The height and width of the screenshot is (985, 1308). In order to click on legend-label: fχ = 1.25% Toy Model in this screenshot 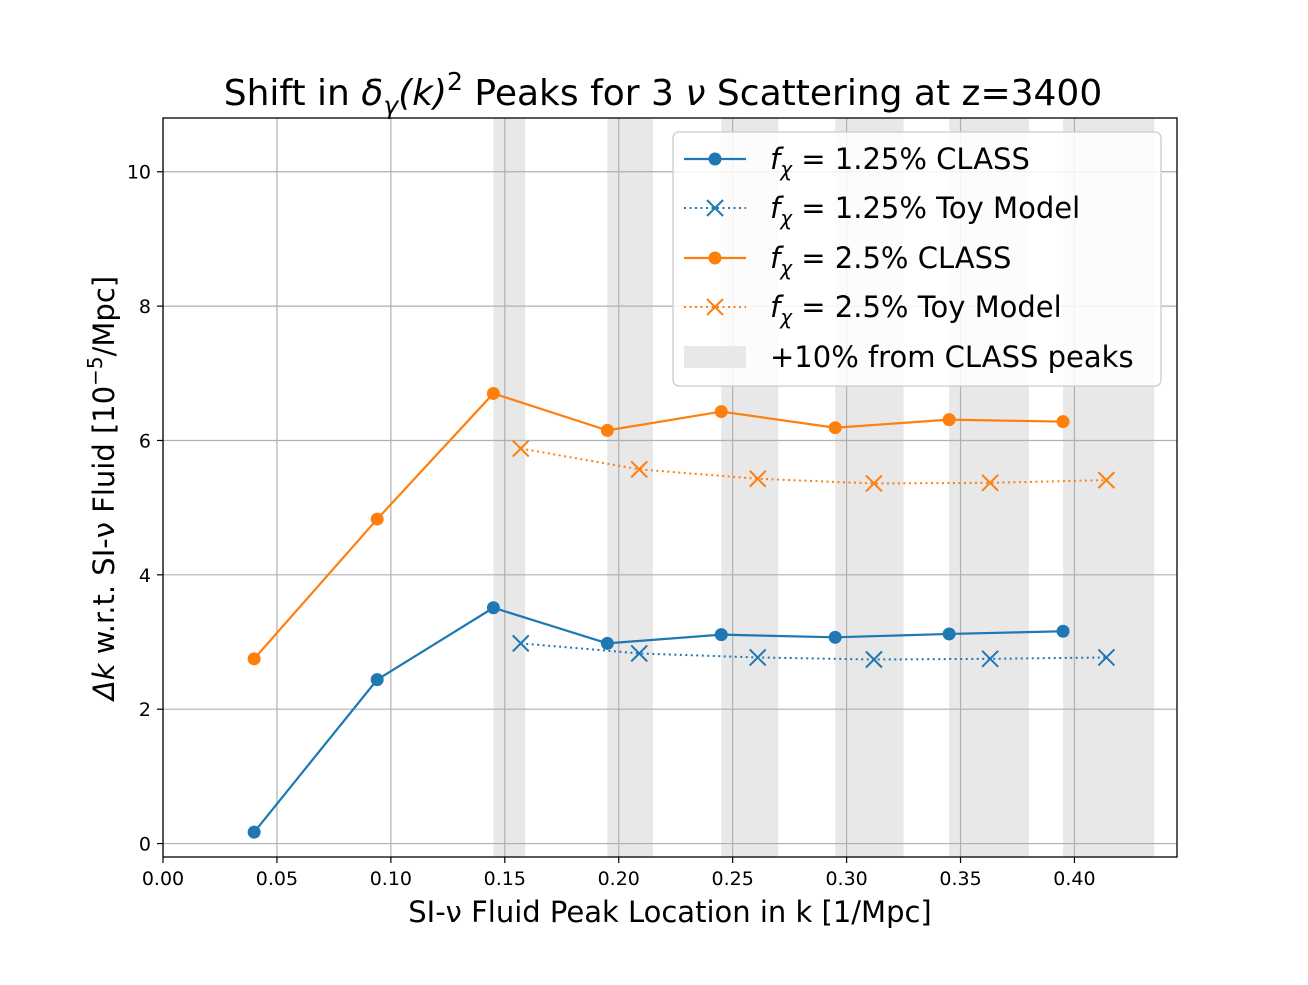, I will do `click(925, 210)`.